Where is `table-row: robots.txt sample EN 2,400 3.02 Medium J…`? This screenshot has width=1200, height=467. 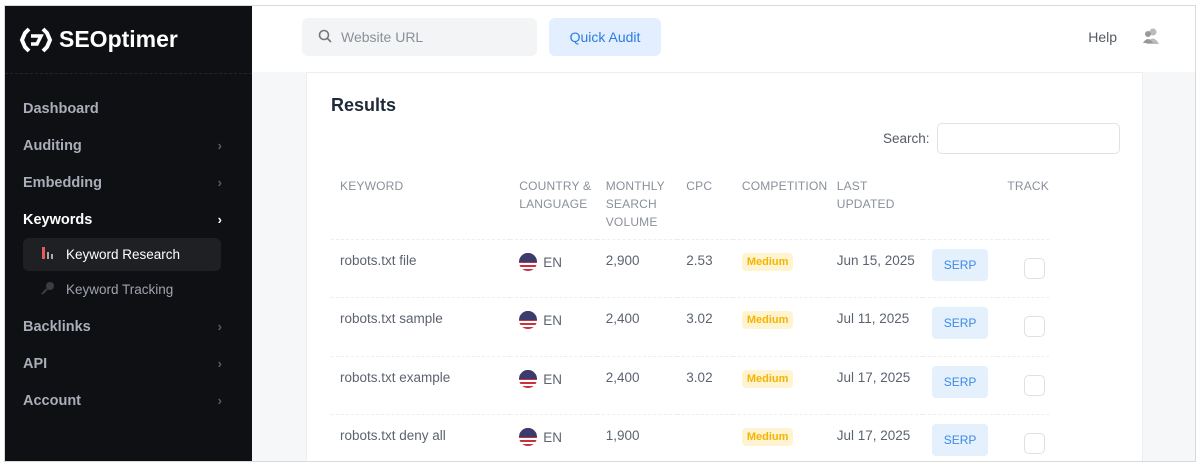
table-row: robots.txt sample EN 2,400 3.02 Medium J… is located at coordinates (690, 326).